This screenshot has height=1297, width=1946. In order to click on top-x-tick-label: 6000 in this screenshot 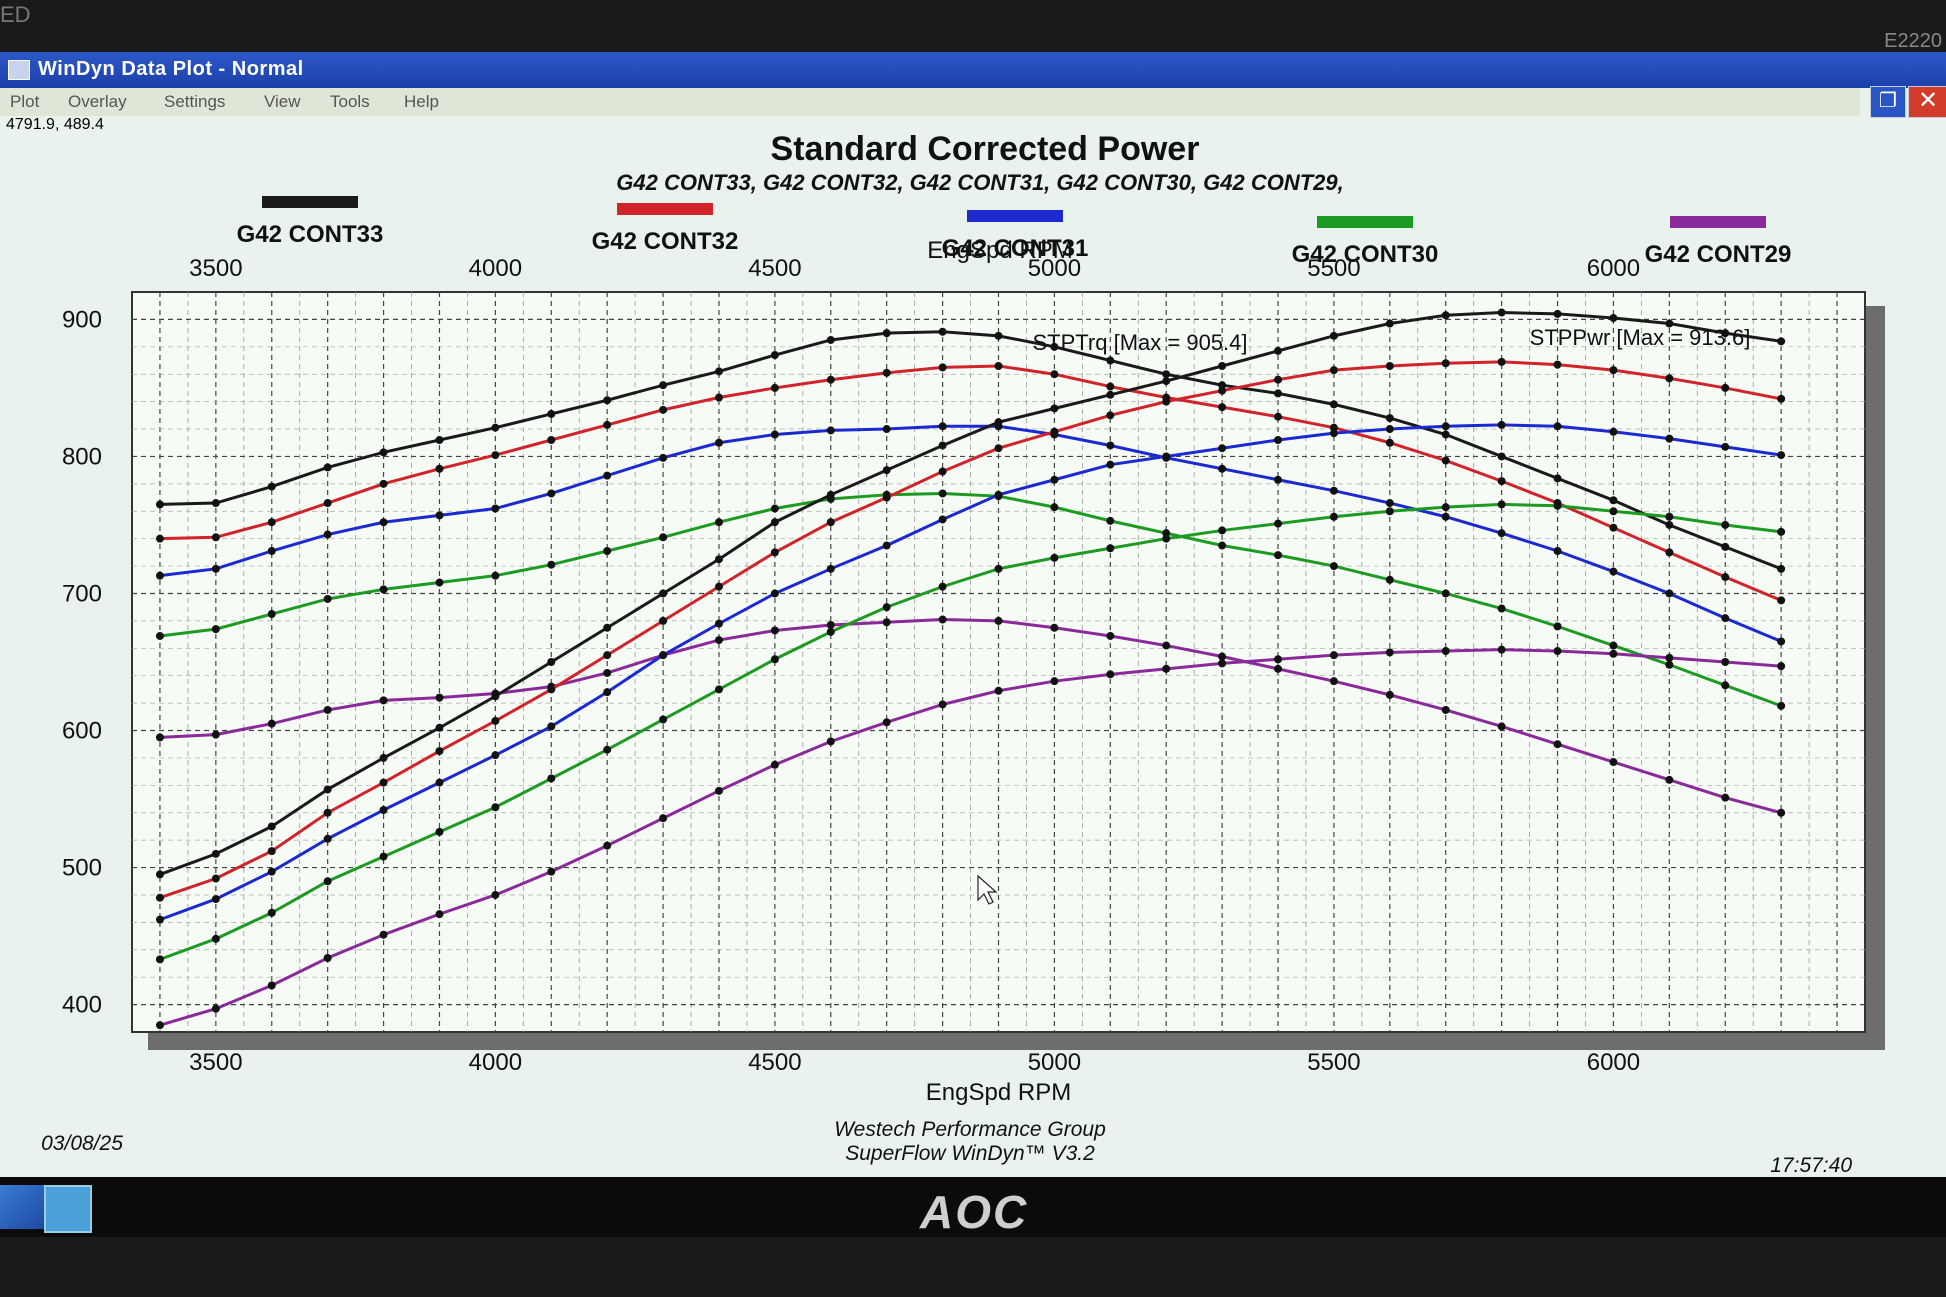, I will do `click(1613, 268)`.